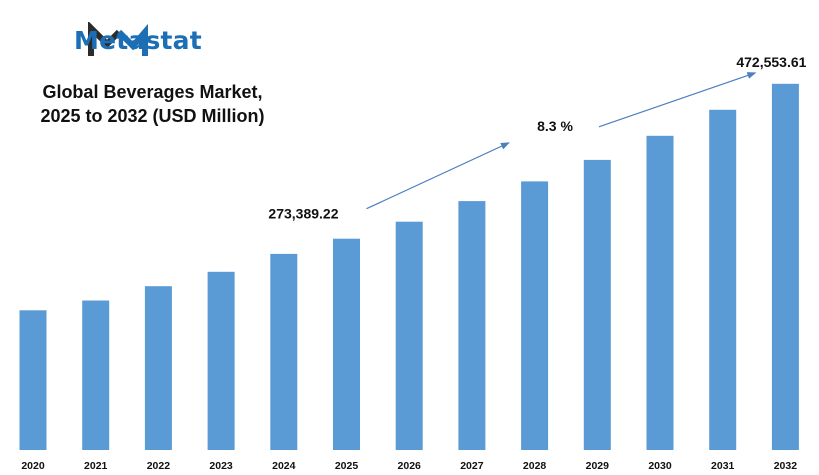 Image resolution: width=819 pixels, height=475 pixels. What do you see at coordinates (33, 466) in the screenshot?
I see `x-tick-2020: 2020` at bounding box center [33, 466].